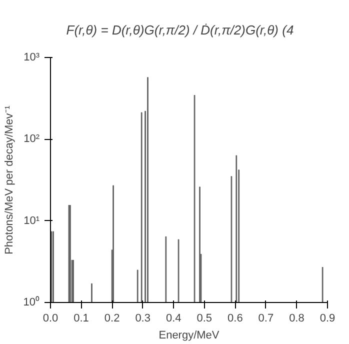 The width and height of the screenshot is (349, 344). What do you see at coordinates (189, 336) in the screenshot?
I see `x-axis-title: Energy/MeV` at bounding box center [189, 336].